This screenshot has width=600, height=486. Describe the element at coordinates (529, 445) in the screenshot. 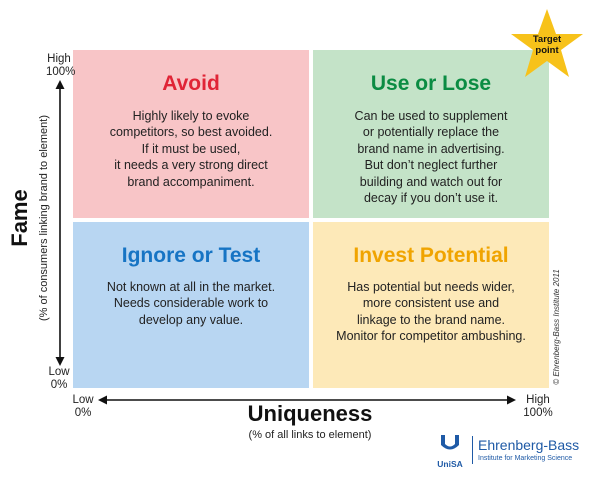

I see `ehrenberg-bass-logo-name: Ehrenberg-Bass` at that location.